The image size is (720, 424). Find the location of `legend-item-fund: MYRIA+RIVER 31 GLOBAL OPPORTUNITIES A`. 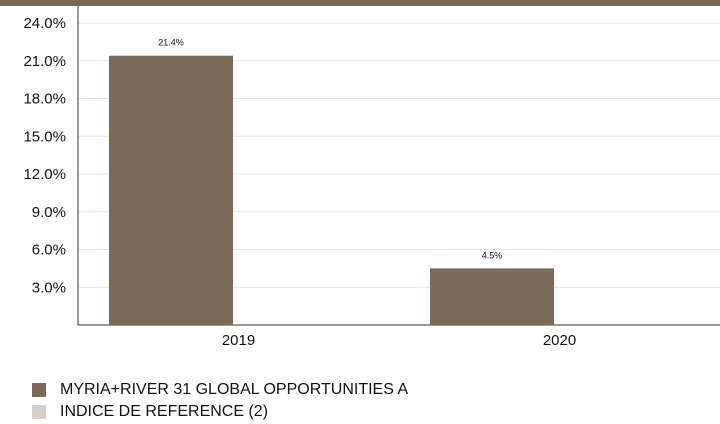

legend-item-fund: MYRIA+RIVER 31 GLOBAL OPPORTUNITIES A is located at coordinates (220, 390).